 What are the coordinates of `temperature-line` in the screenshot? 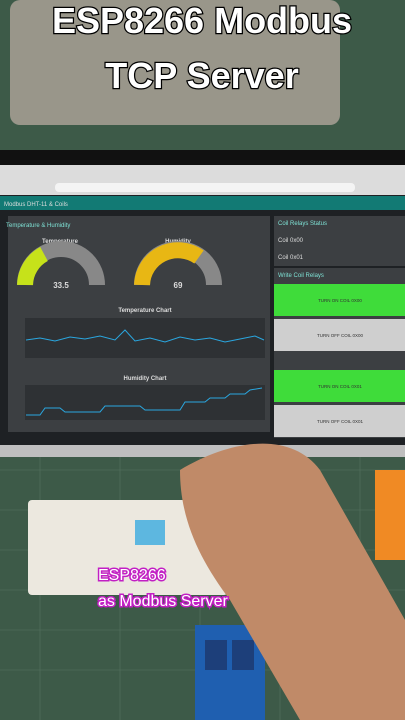 It's located at (145, 336).